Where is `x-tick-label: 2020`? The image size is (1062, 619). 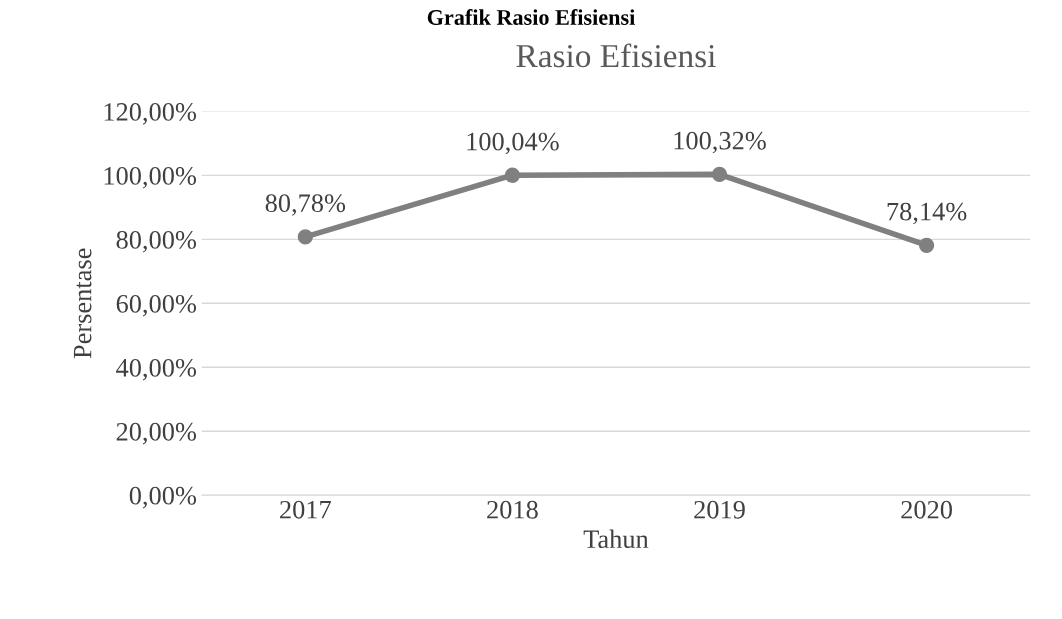 x-tick-label: 2020 is located at coordinates (926, 509).